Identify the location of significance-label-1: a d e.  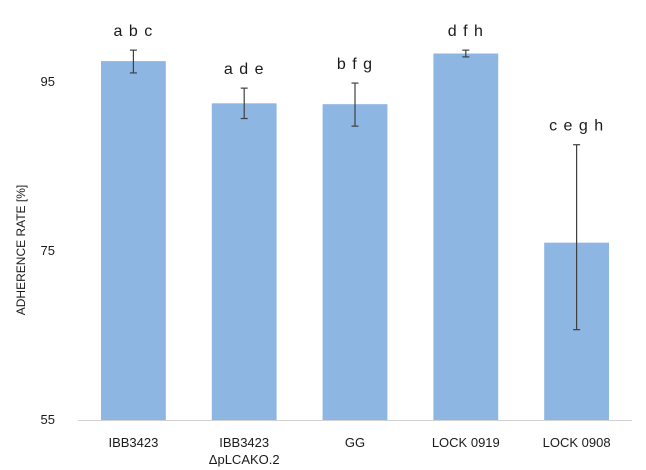
(244, 69).